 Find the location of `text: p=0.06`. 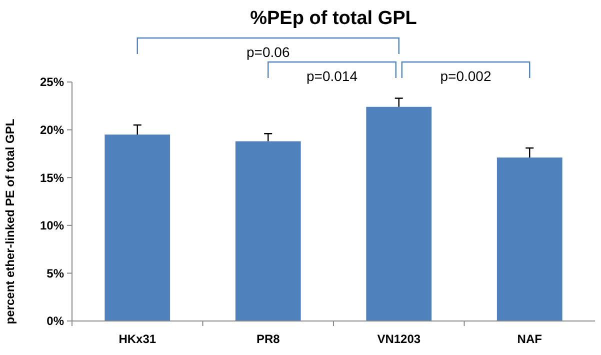

text: p=0.06 is located at coordinates (268, 52).